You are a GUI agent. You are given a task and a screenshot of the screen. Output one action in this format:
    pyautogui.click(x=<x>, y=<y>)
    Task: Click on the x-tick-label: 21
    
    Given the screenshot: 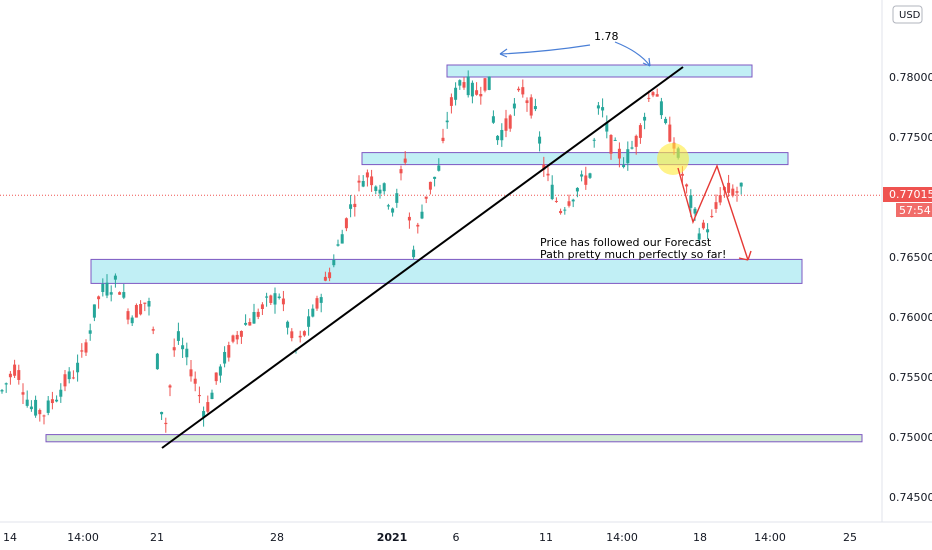 What is the action you would take?
    pyautogui.click(x=157, y=537)
    